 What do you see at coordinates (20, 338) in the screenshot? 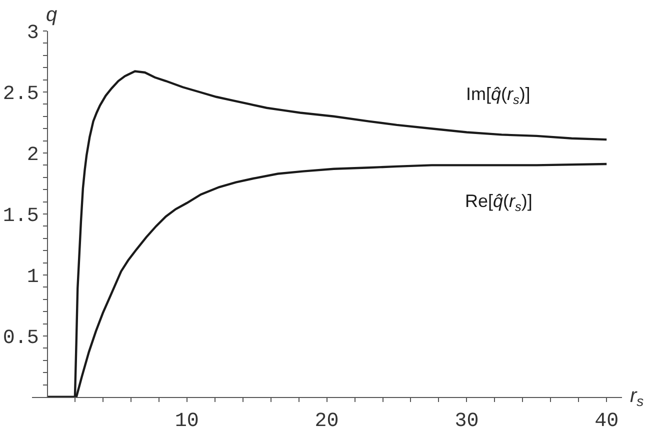
I see `y-tick-label: 0.5` at bounding box center [20, 338].